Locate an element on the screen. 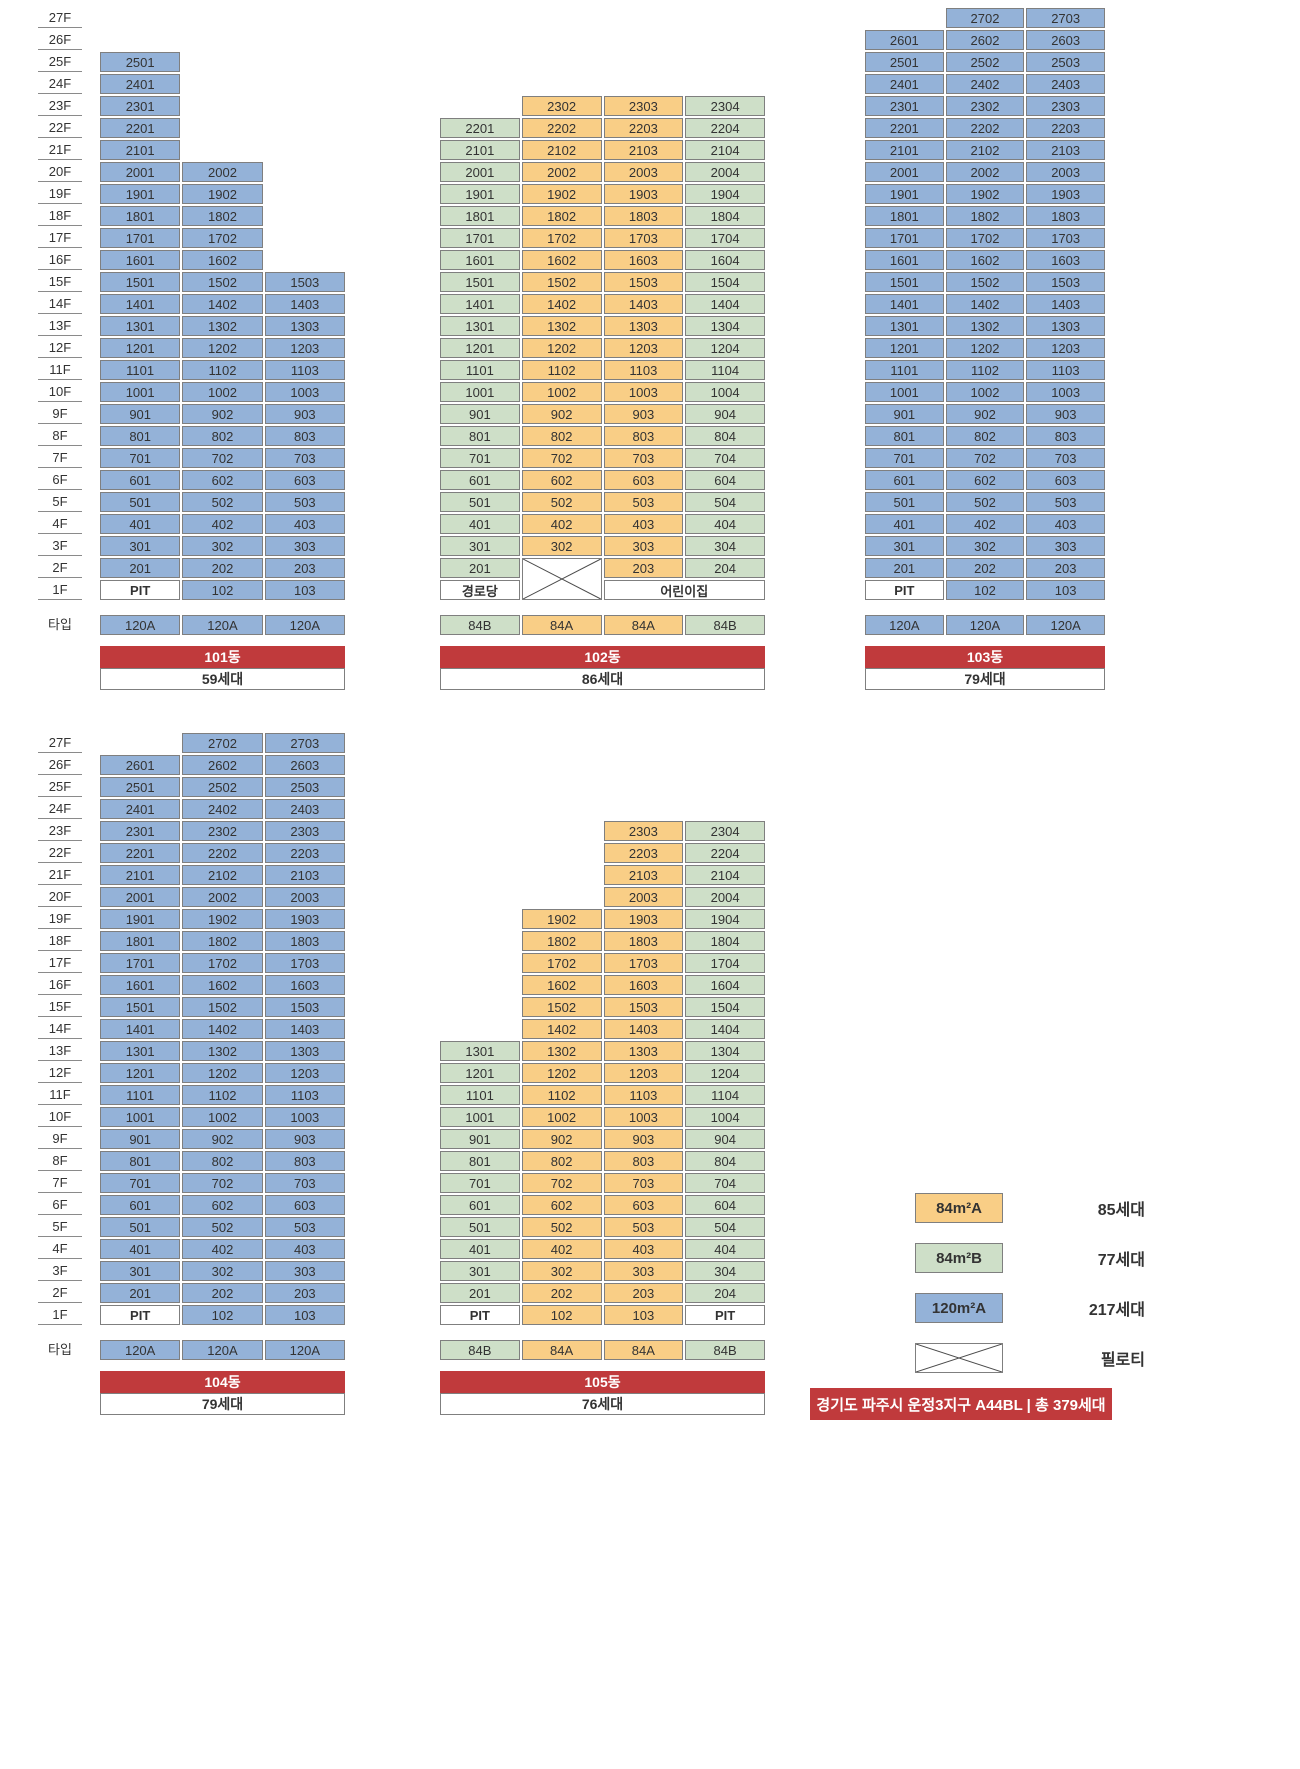  unit-cell: 1503 is located at coordinates (304, 1007).